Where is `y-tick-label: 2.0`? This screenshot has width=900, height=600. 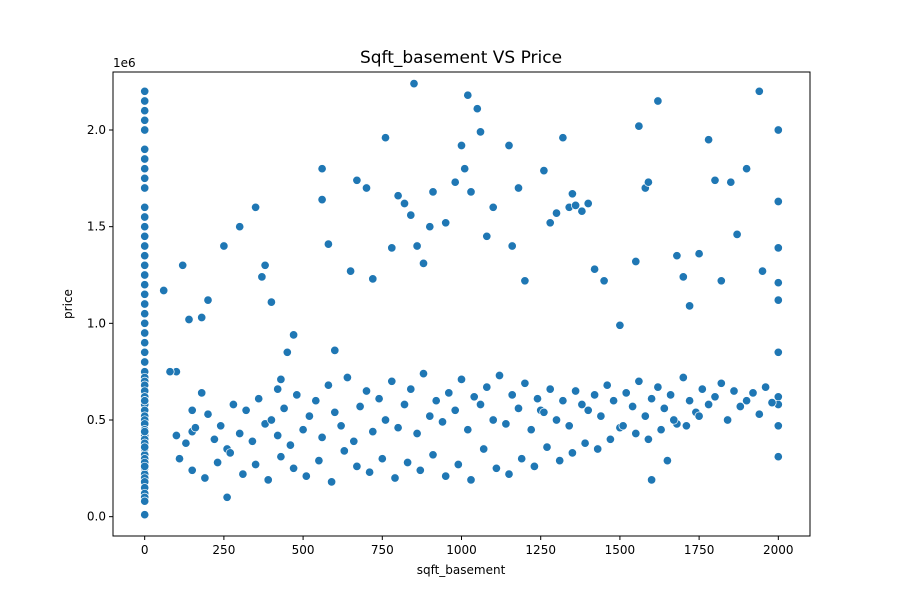
y-tick-label: 2.0 is located at coordinates (96, 130).